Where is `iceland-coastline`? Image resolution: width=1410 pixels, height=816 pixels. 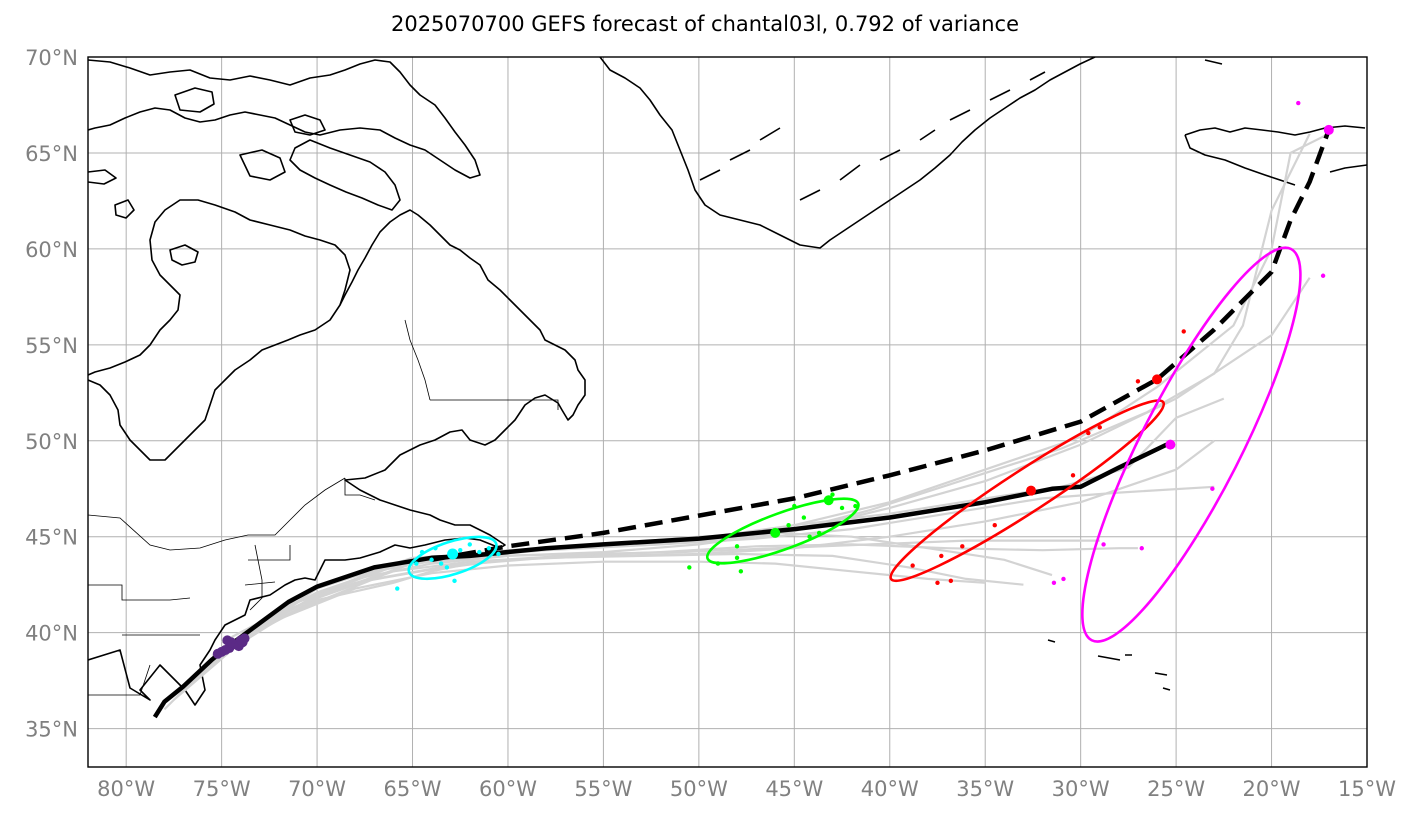 iceland-coastline is located at coordinates (1275, 155).